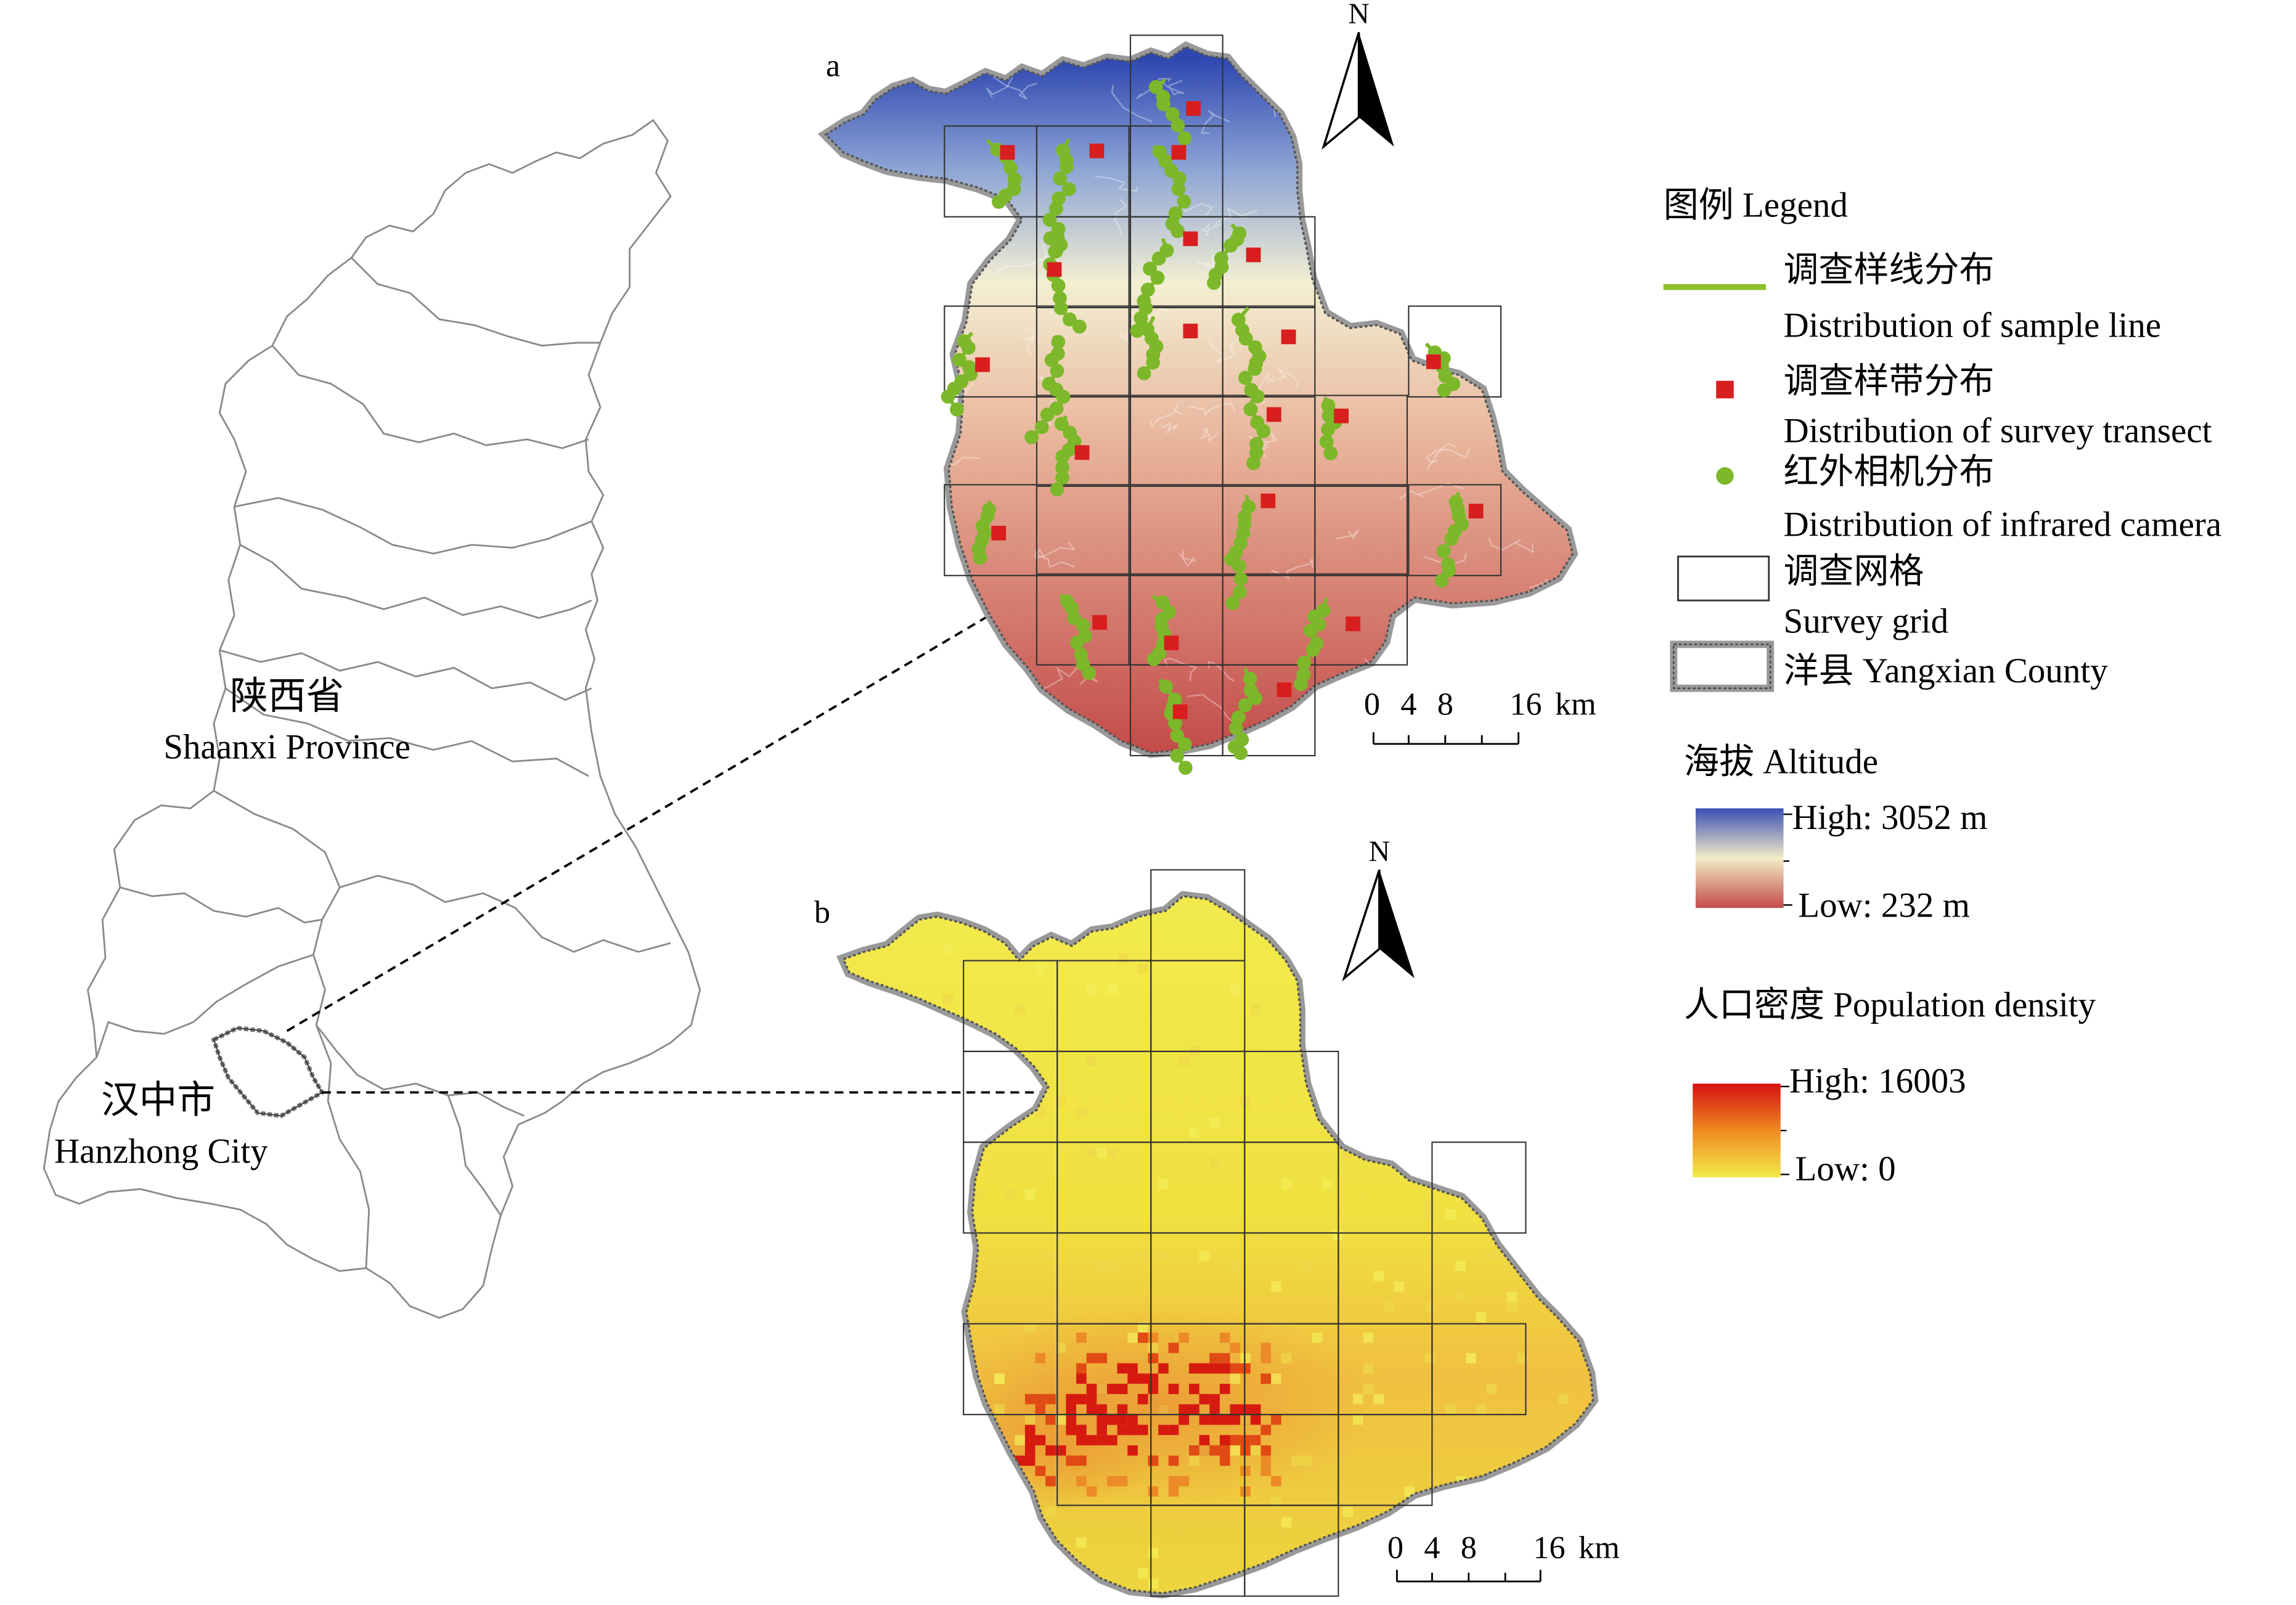 This screenshot has height=1605, width=2296. Describe the element at coordinates (1889, 471) in the screenshot. I see `legend-item-cn: 红外相机分布` at that location.